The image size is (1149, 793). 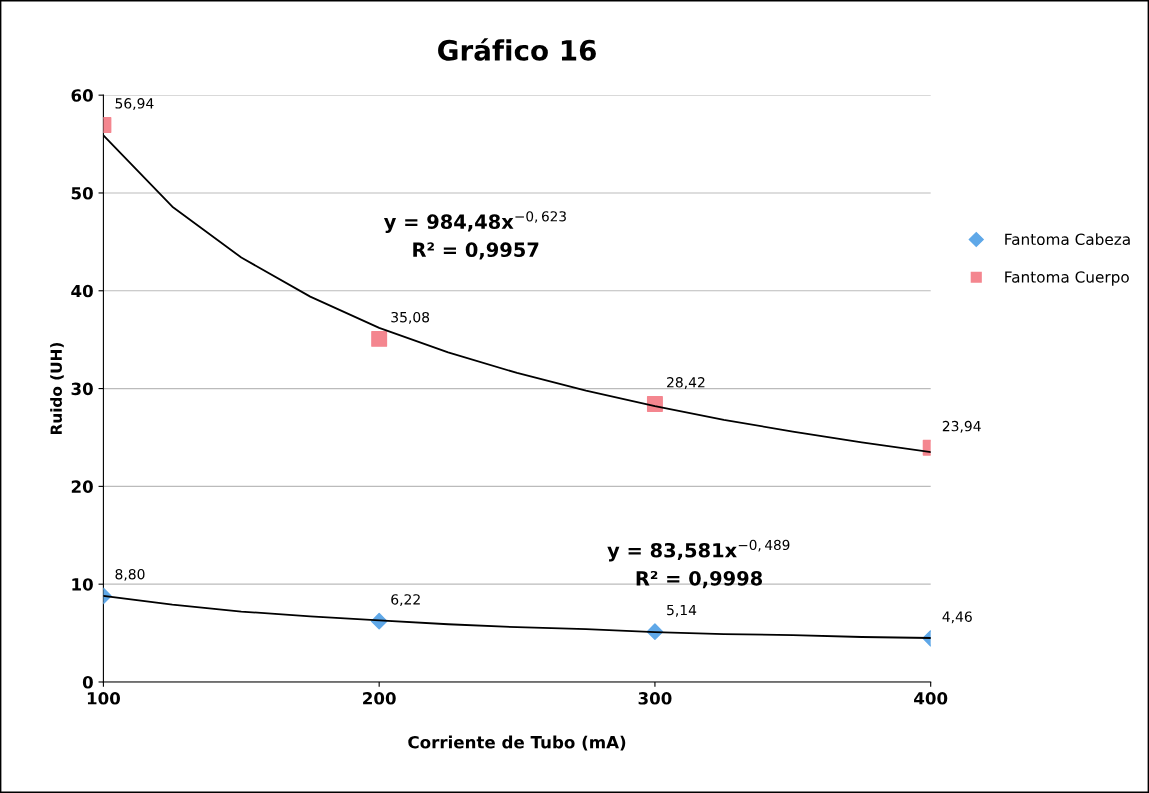 What do you see at coordinates (957, 617) in the screenshot?
I see `data-label: 4,46` at bounding box center [957, 617].